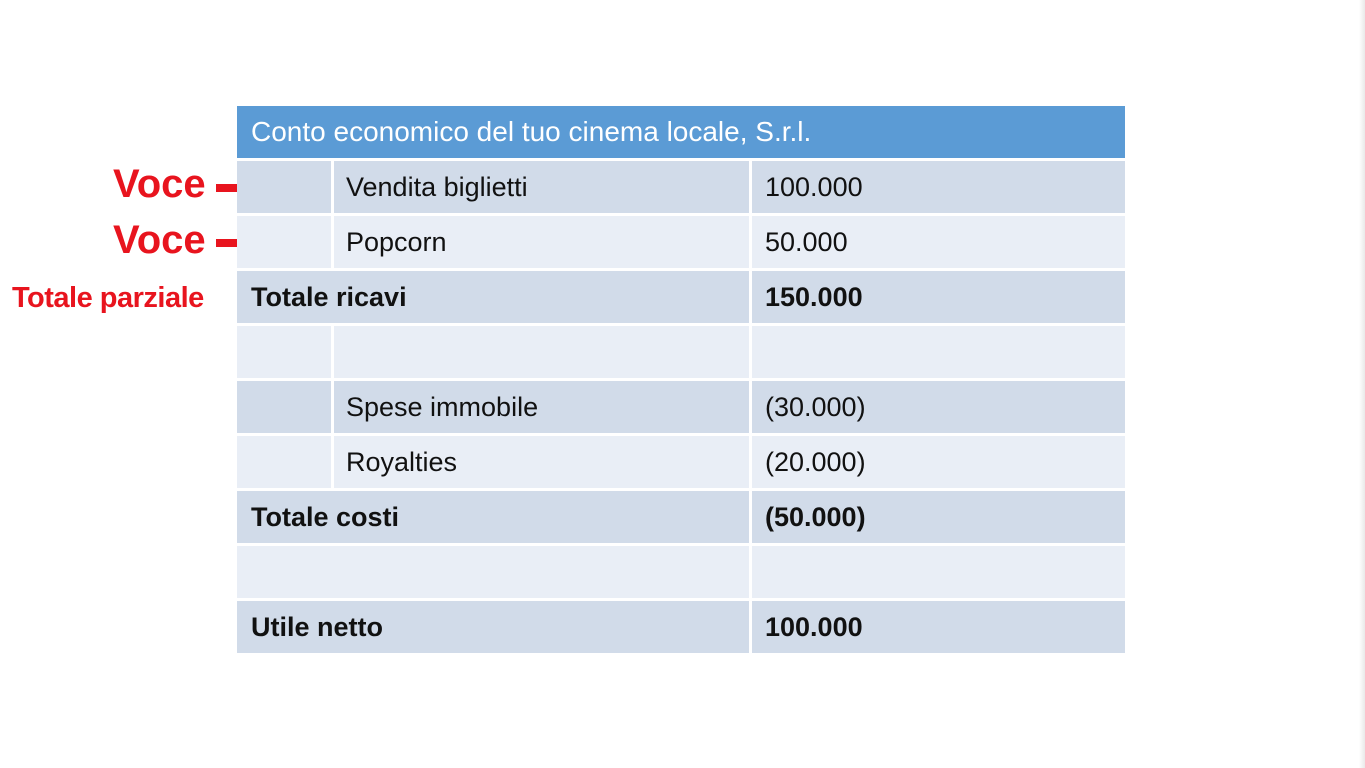 The width and height of the screenshot is (1365, 768). I want to click on table-row-subtotal: Totale costi (50.000), so click(681, 517).